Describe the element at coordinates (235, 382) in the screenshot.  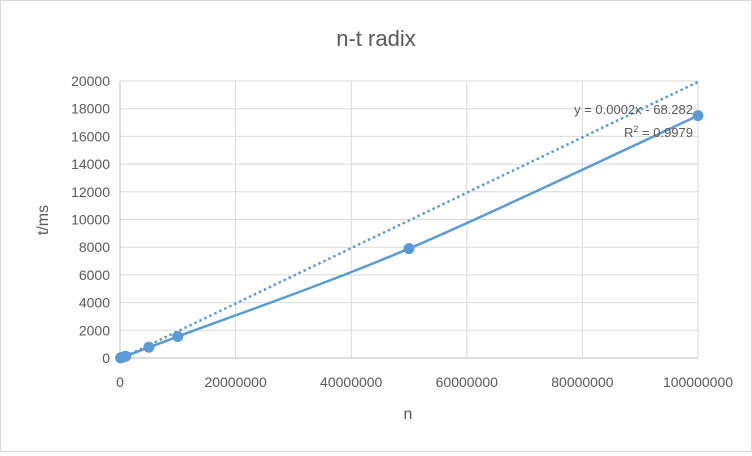
I see `x-tick-label: 20000000` at that location.